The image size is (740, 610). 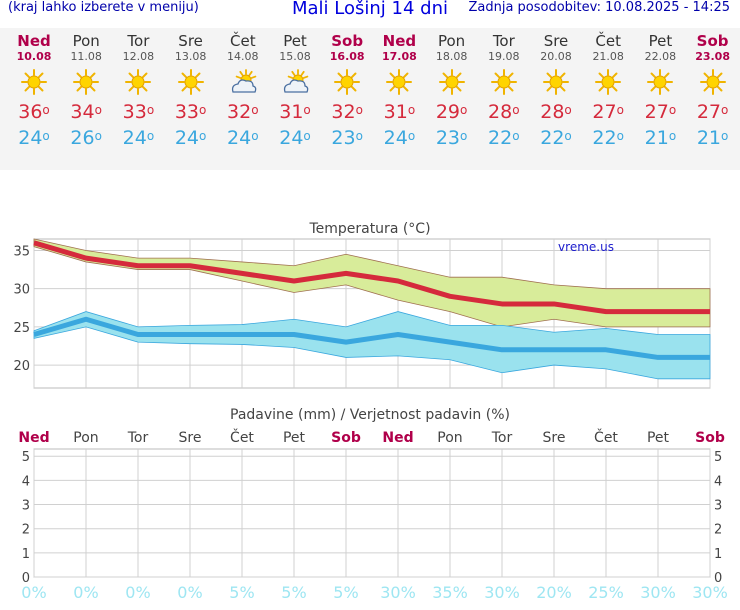 I want to click on chart-title: Padavine (mm) / Verjetnost padavin (%), so click(x=370, y=415).